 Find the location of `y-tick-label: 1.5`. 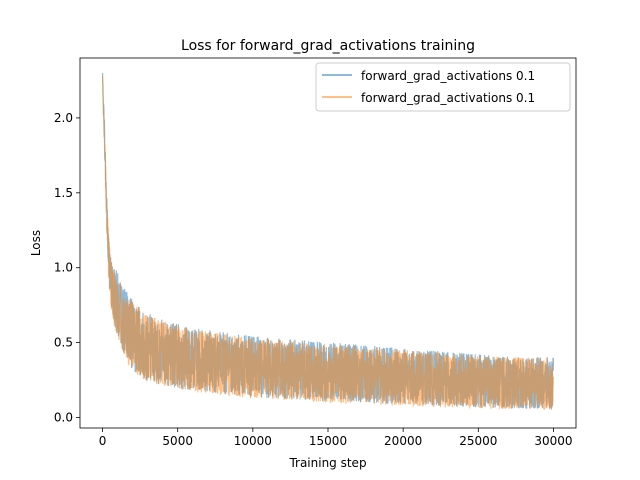

y-tick-label: 1.5 is located at coordinates (63, 193).